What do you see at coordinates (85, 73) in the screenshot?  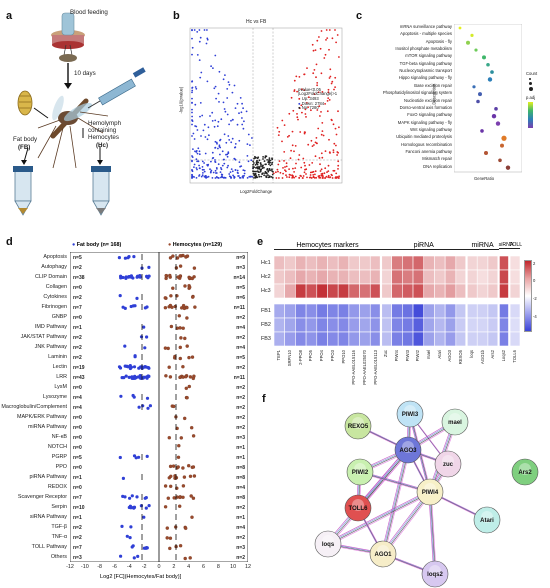 I see `days-label: 10 days` at bounding box center [85, 73].